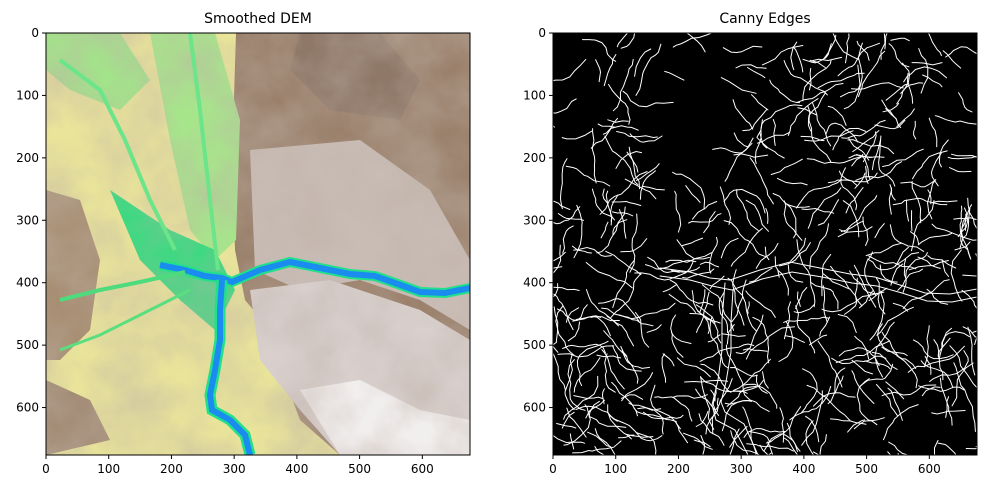 The height and width of the screenshot is (488, 986). Describe the element at coordinates (615, 469) in the screenshot. I see `edges-xtick-label-100: 100` at that location.